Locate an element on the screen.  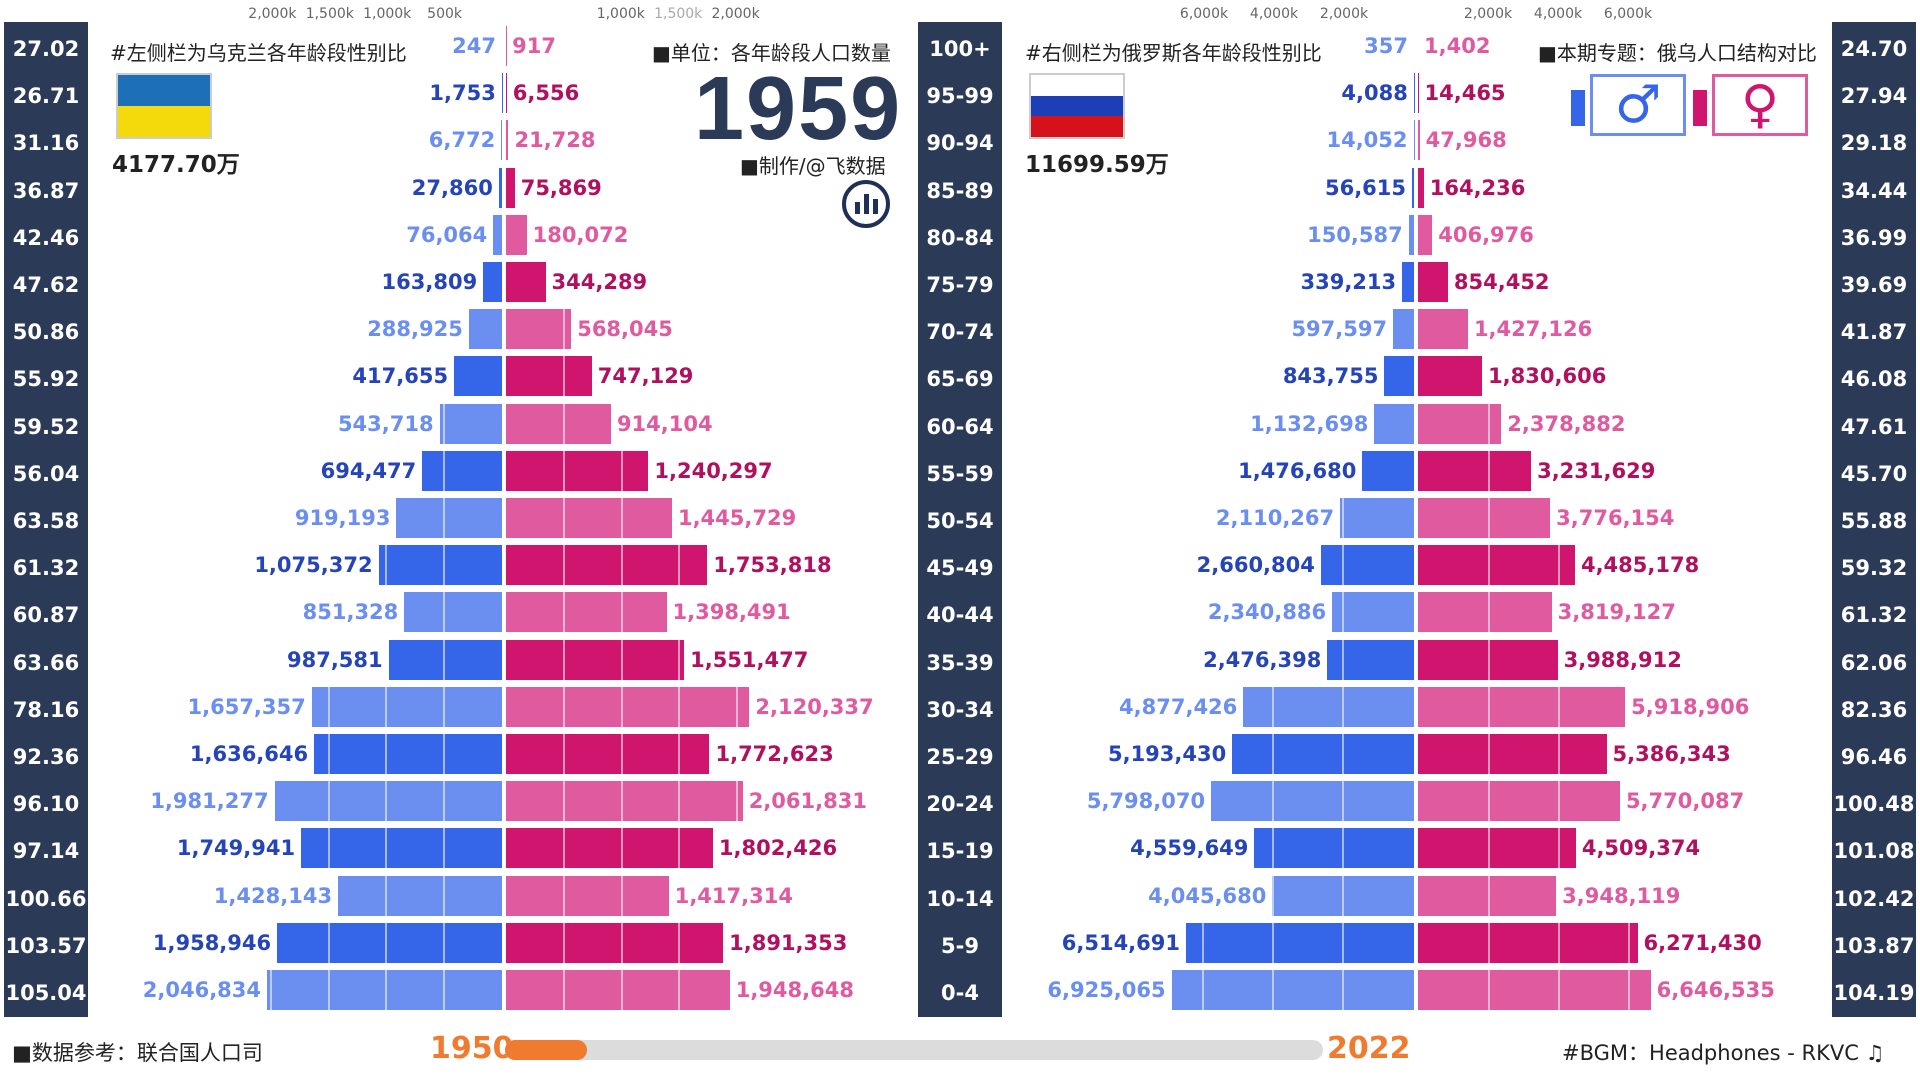
russia-flag is located at coordinates (1077, 106).